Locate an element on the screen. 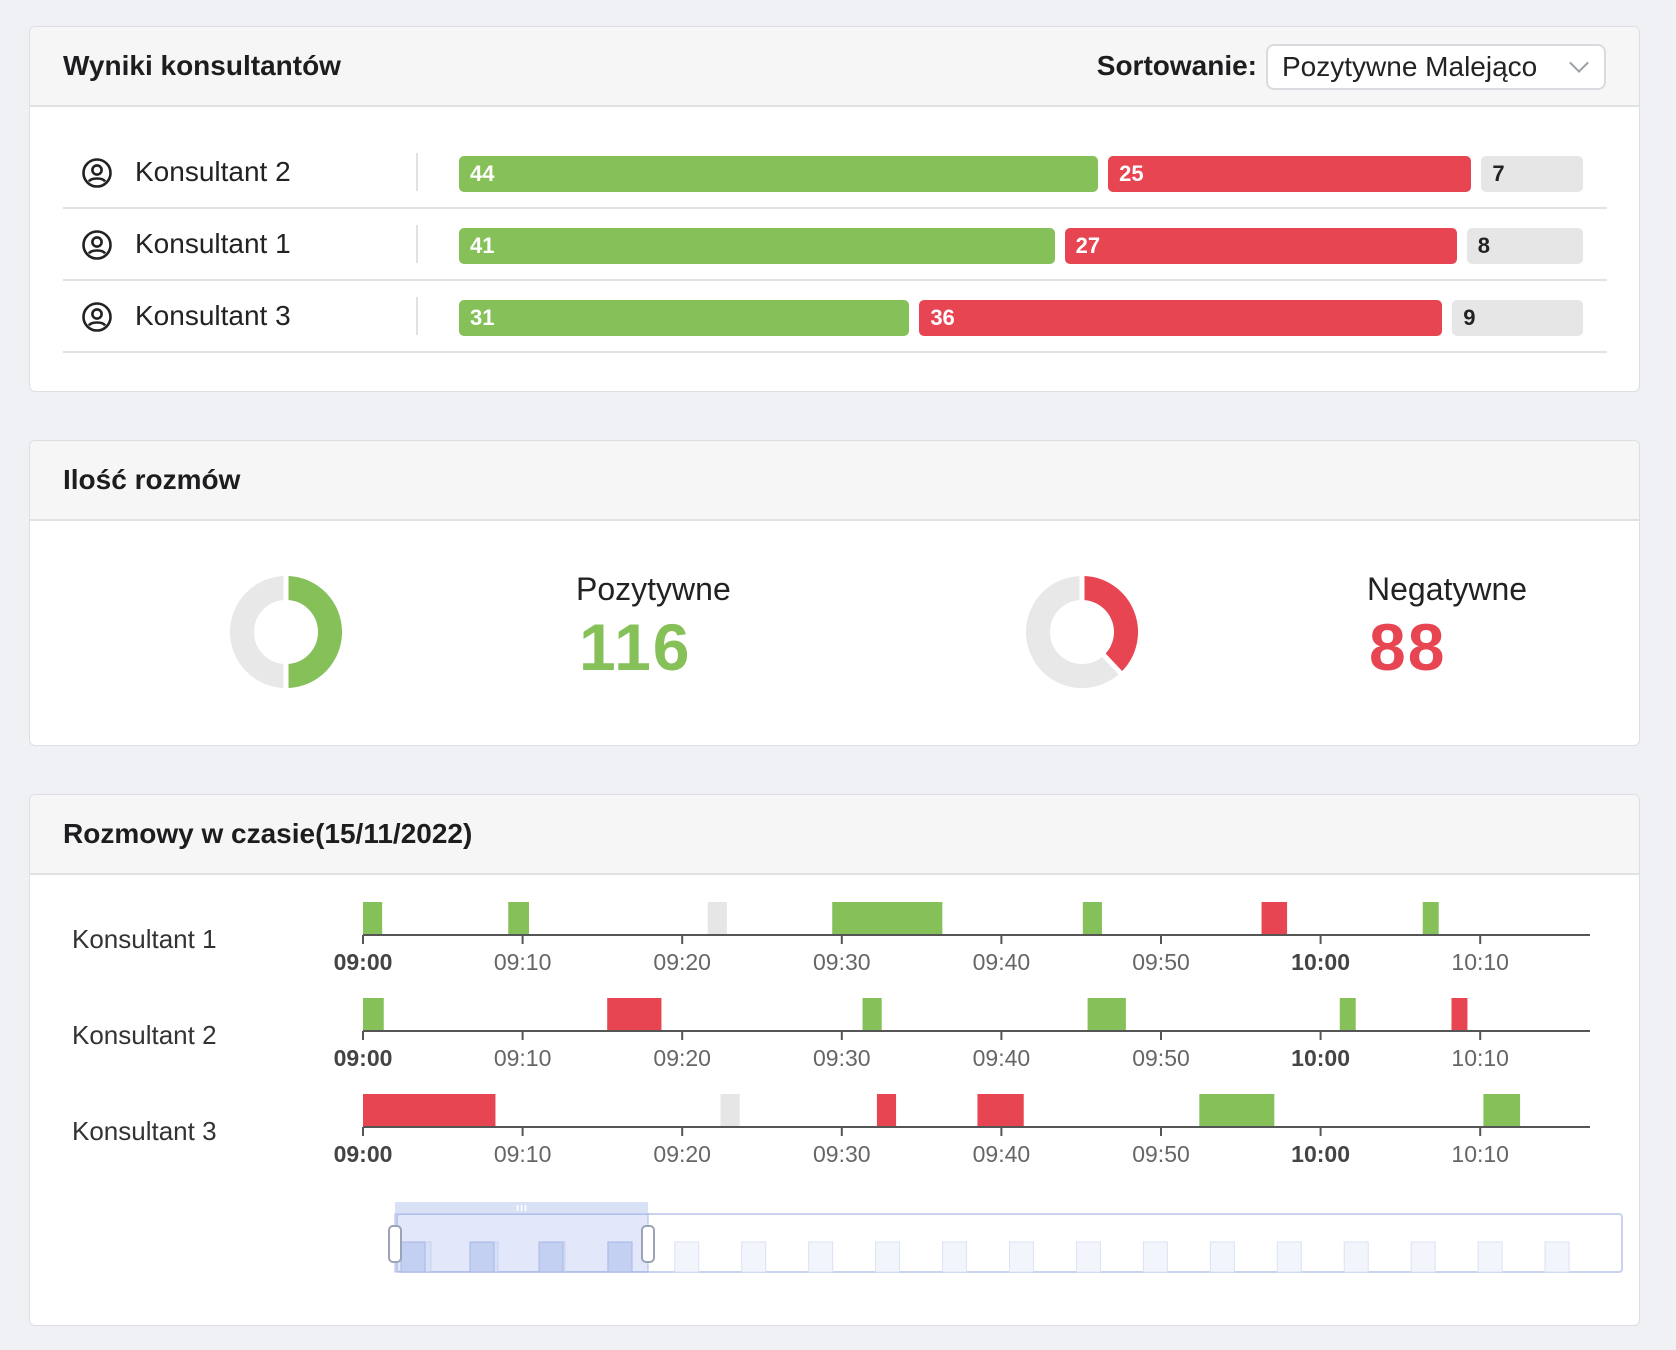 The image size is (1676, 1350). positive-donut-arc is located at coordinates (314, 632).